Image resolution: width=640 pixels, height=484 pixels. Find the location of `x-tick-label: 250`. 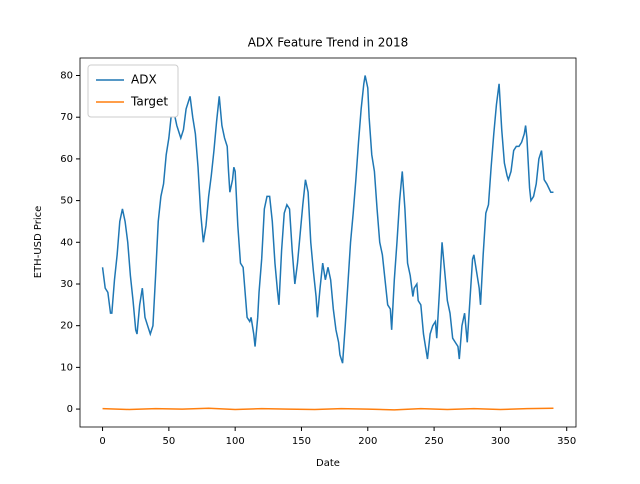

x-tick-label: 250 is located at coordinates (434, 441).